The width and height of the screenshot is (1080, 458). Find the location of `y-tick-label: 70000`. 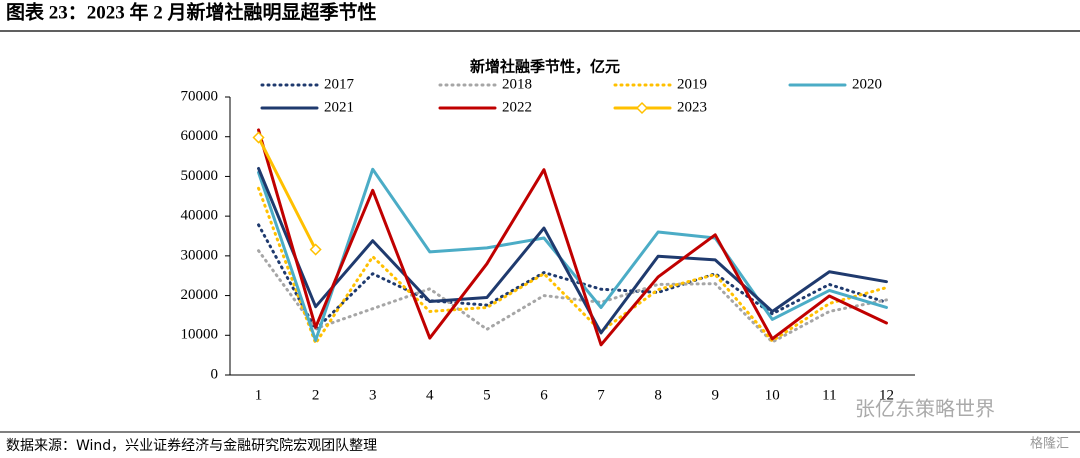

y-tick-label: 70000 is located at coordinates (200, 96).